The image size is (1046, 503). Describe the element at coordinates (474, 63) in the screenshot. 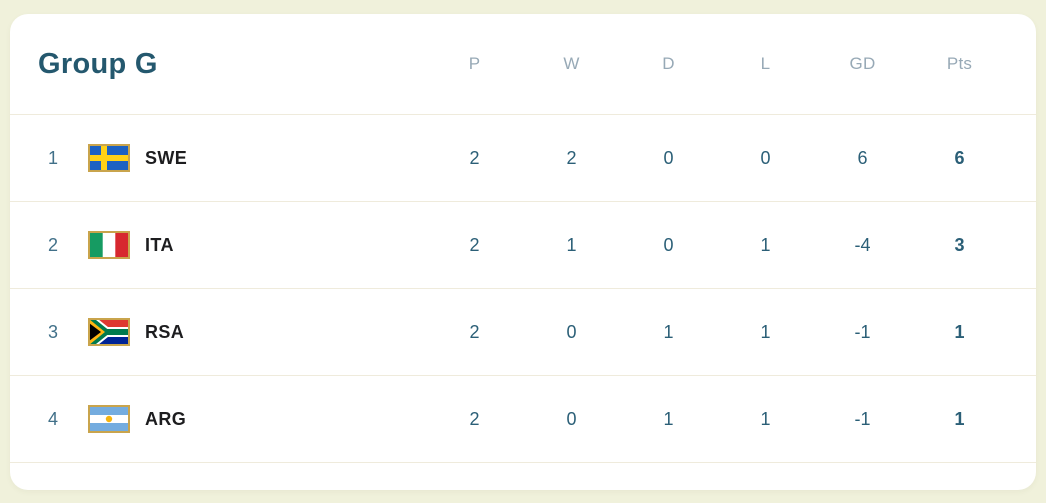

I see `column-header-p: P` at that location.